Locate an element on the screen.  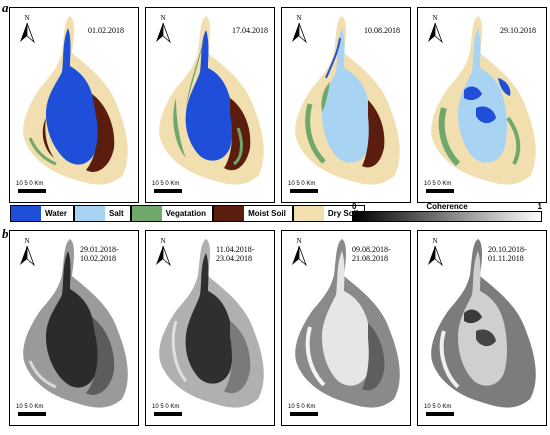
legend-item-vegetation: Vegatation is located at coordinates (172, 213).